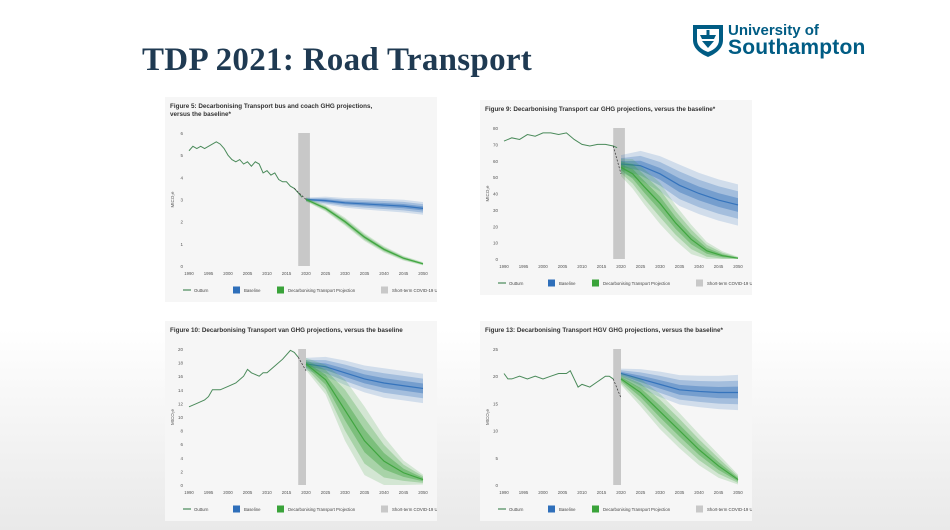 The width and height of the screenshot is (950, 530). I want to click on y-tick-label: 20, so click(496, 376).